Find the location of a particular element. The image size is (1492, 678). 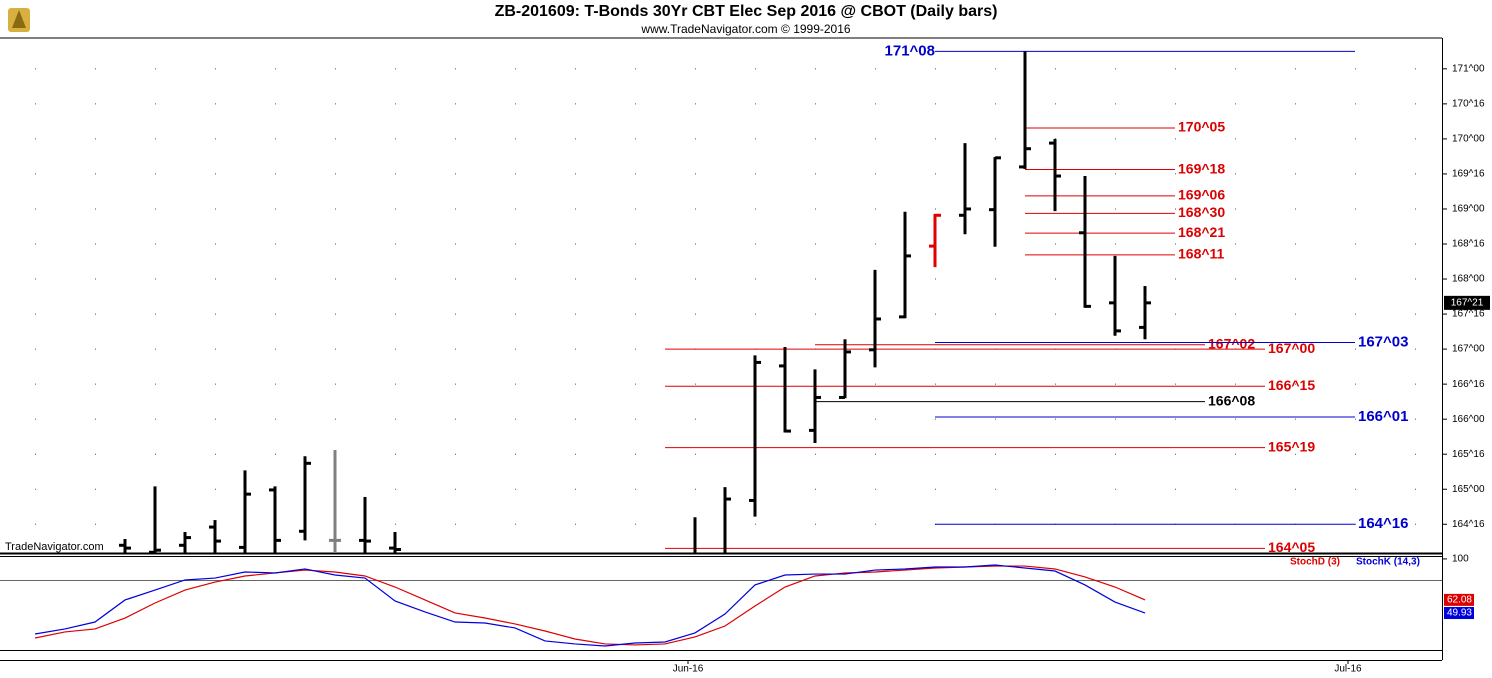

legend-entry: StochD (3) is located at coordinates (1315, 562).